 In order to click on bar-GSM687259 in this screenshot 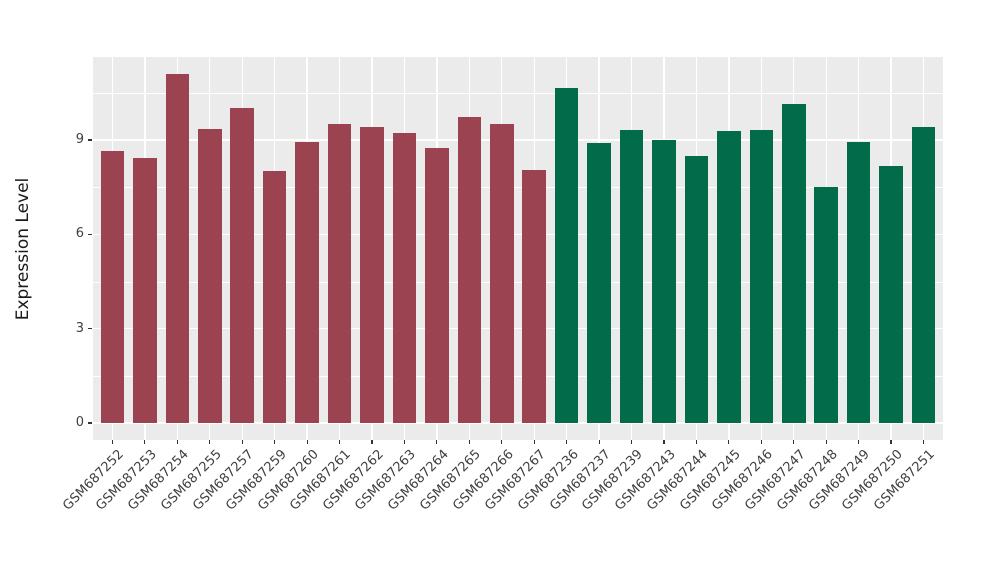, I will do `click(274, 297)`.